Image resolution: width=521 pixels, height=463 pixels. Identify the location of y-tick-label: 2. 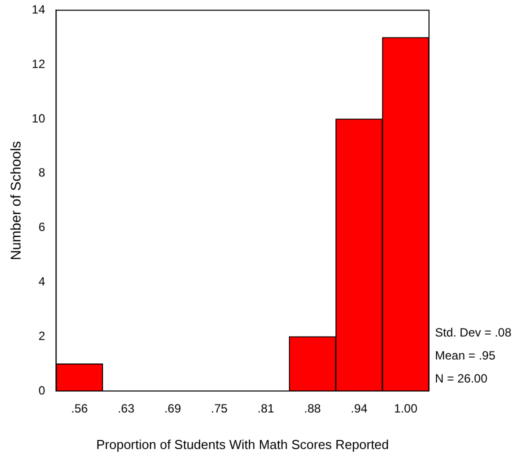
(42, 335).